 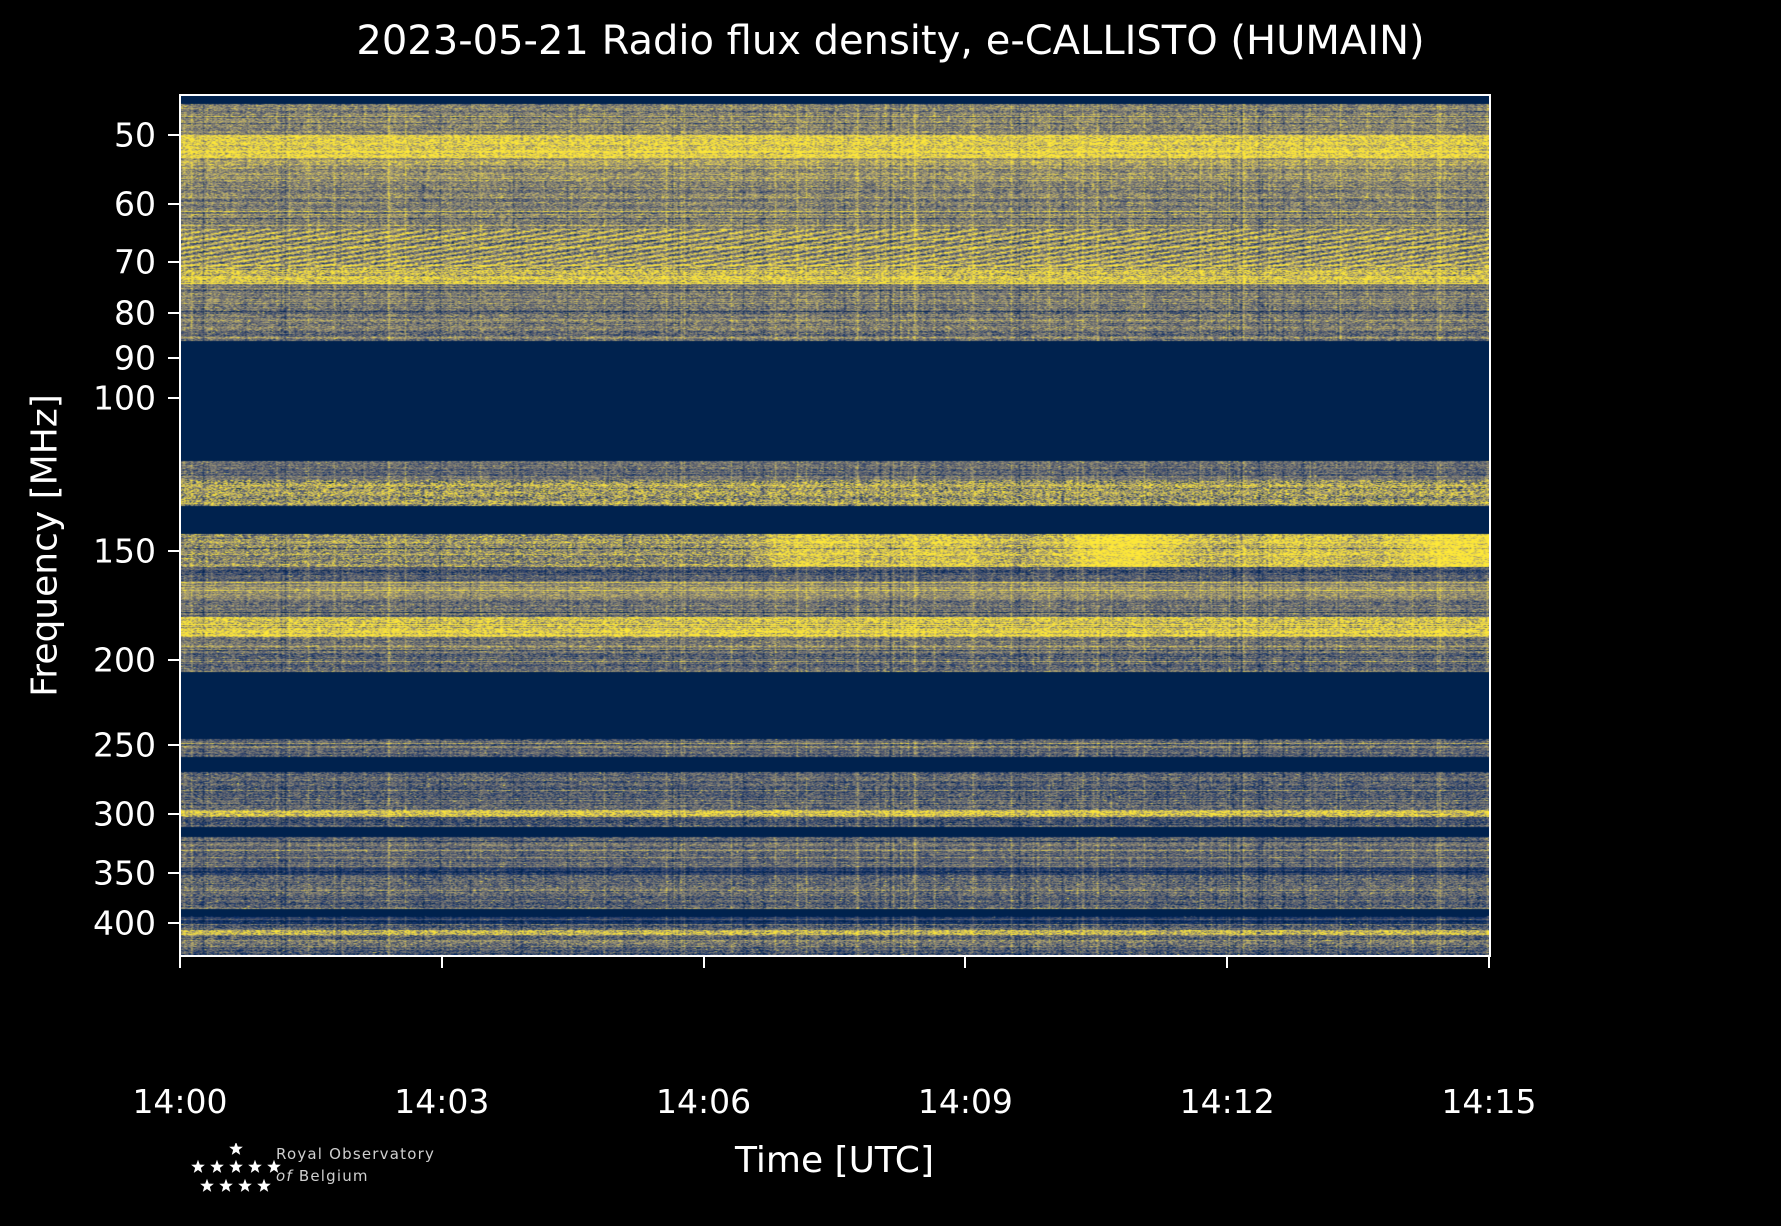 What do you see at coordinates (124, 873) in the screenshot?
I see `y-tick-label: 350` at bounding box center [124, 873].